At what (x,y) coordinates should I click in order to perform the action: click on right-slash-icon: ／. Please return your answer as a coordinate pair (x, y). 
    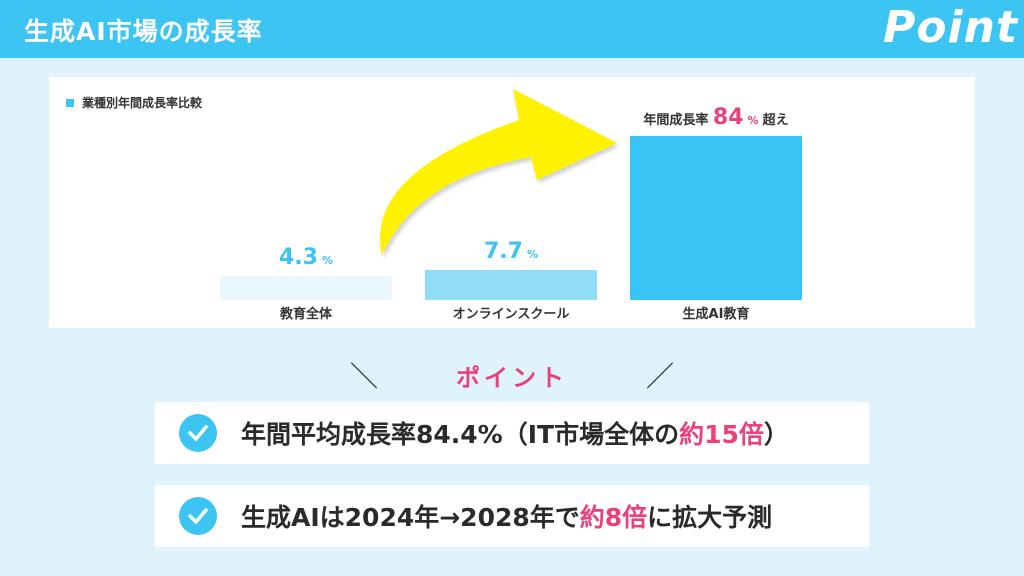
    Looking at the image, I should click on (660, 376).